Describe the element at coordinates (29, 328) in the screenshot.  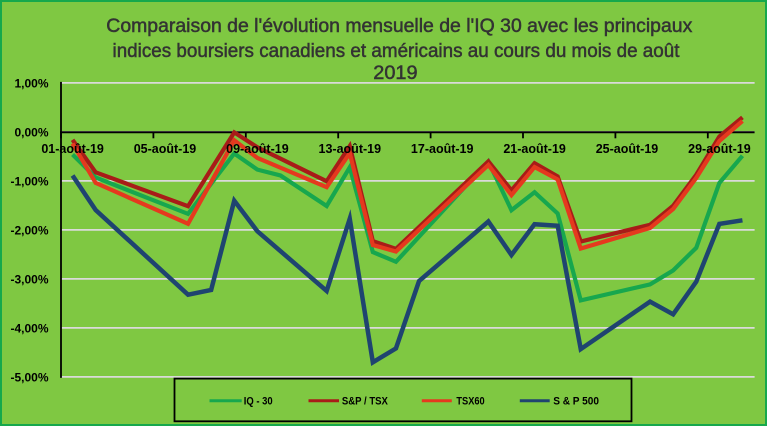
I see `svg-text: -4,00%` at that location.